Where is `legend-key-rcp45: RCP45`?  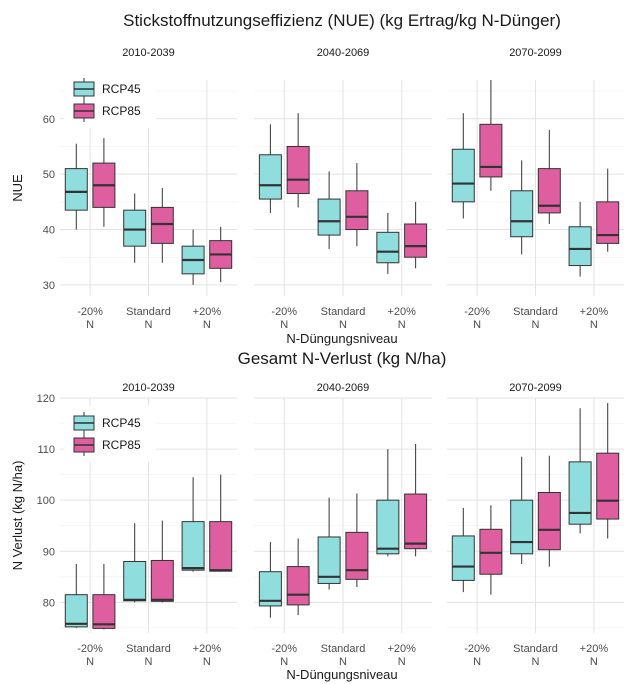 legend-key-rcp45: RCP45 is located at coordinates (107, 423).